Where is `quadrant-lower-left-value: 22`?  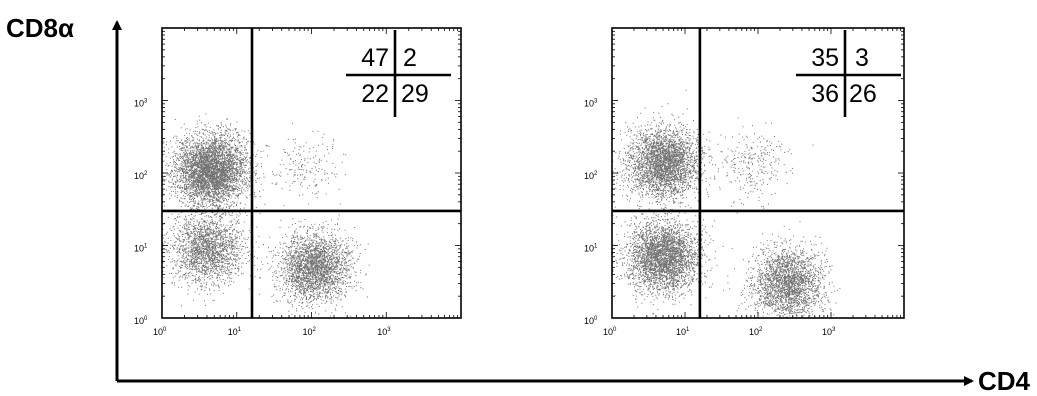 quadrant-lower-left-value: 22 is located at coordinates (375, 94).